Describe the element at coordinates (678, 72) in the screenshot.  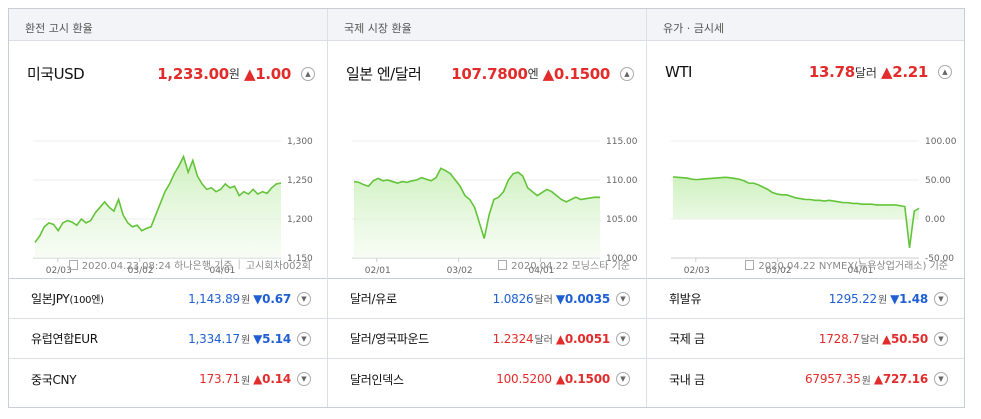
I see `quote-name: WTI` at that location.